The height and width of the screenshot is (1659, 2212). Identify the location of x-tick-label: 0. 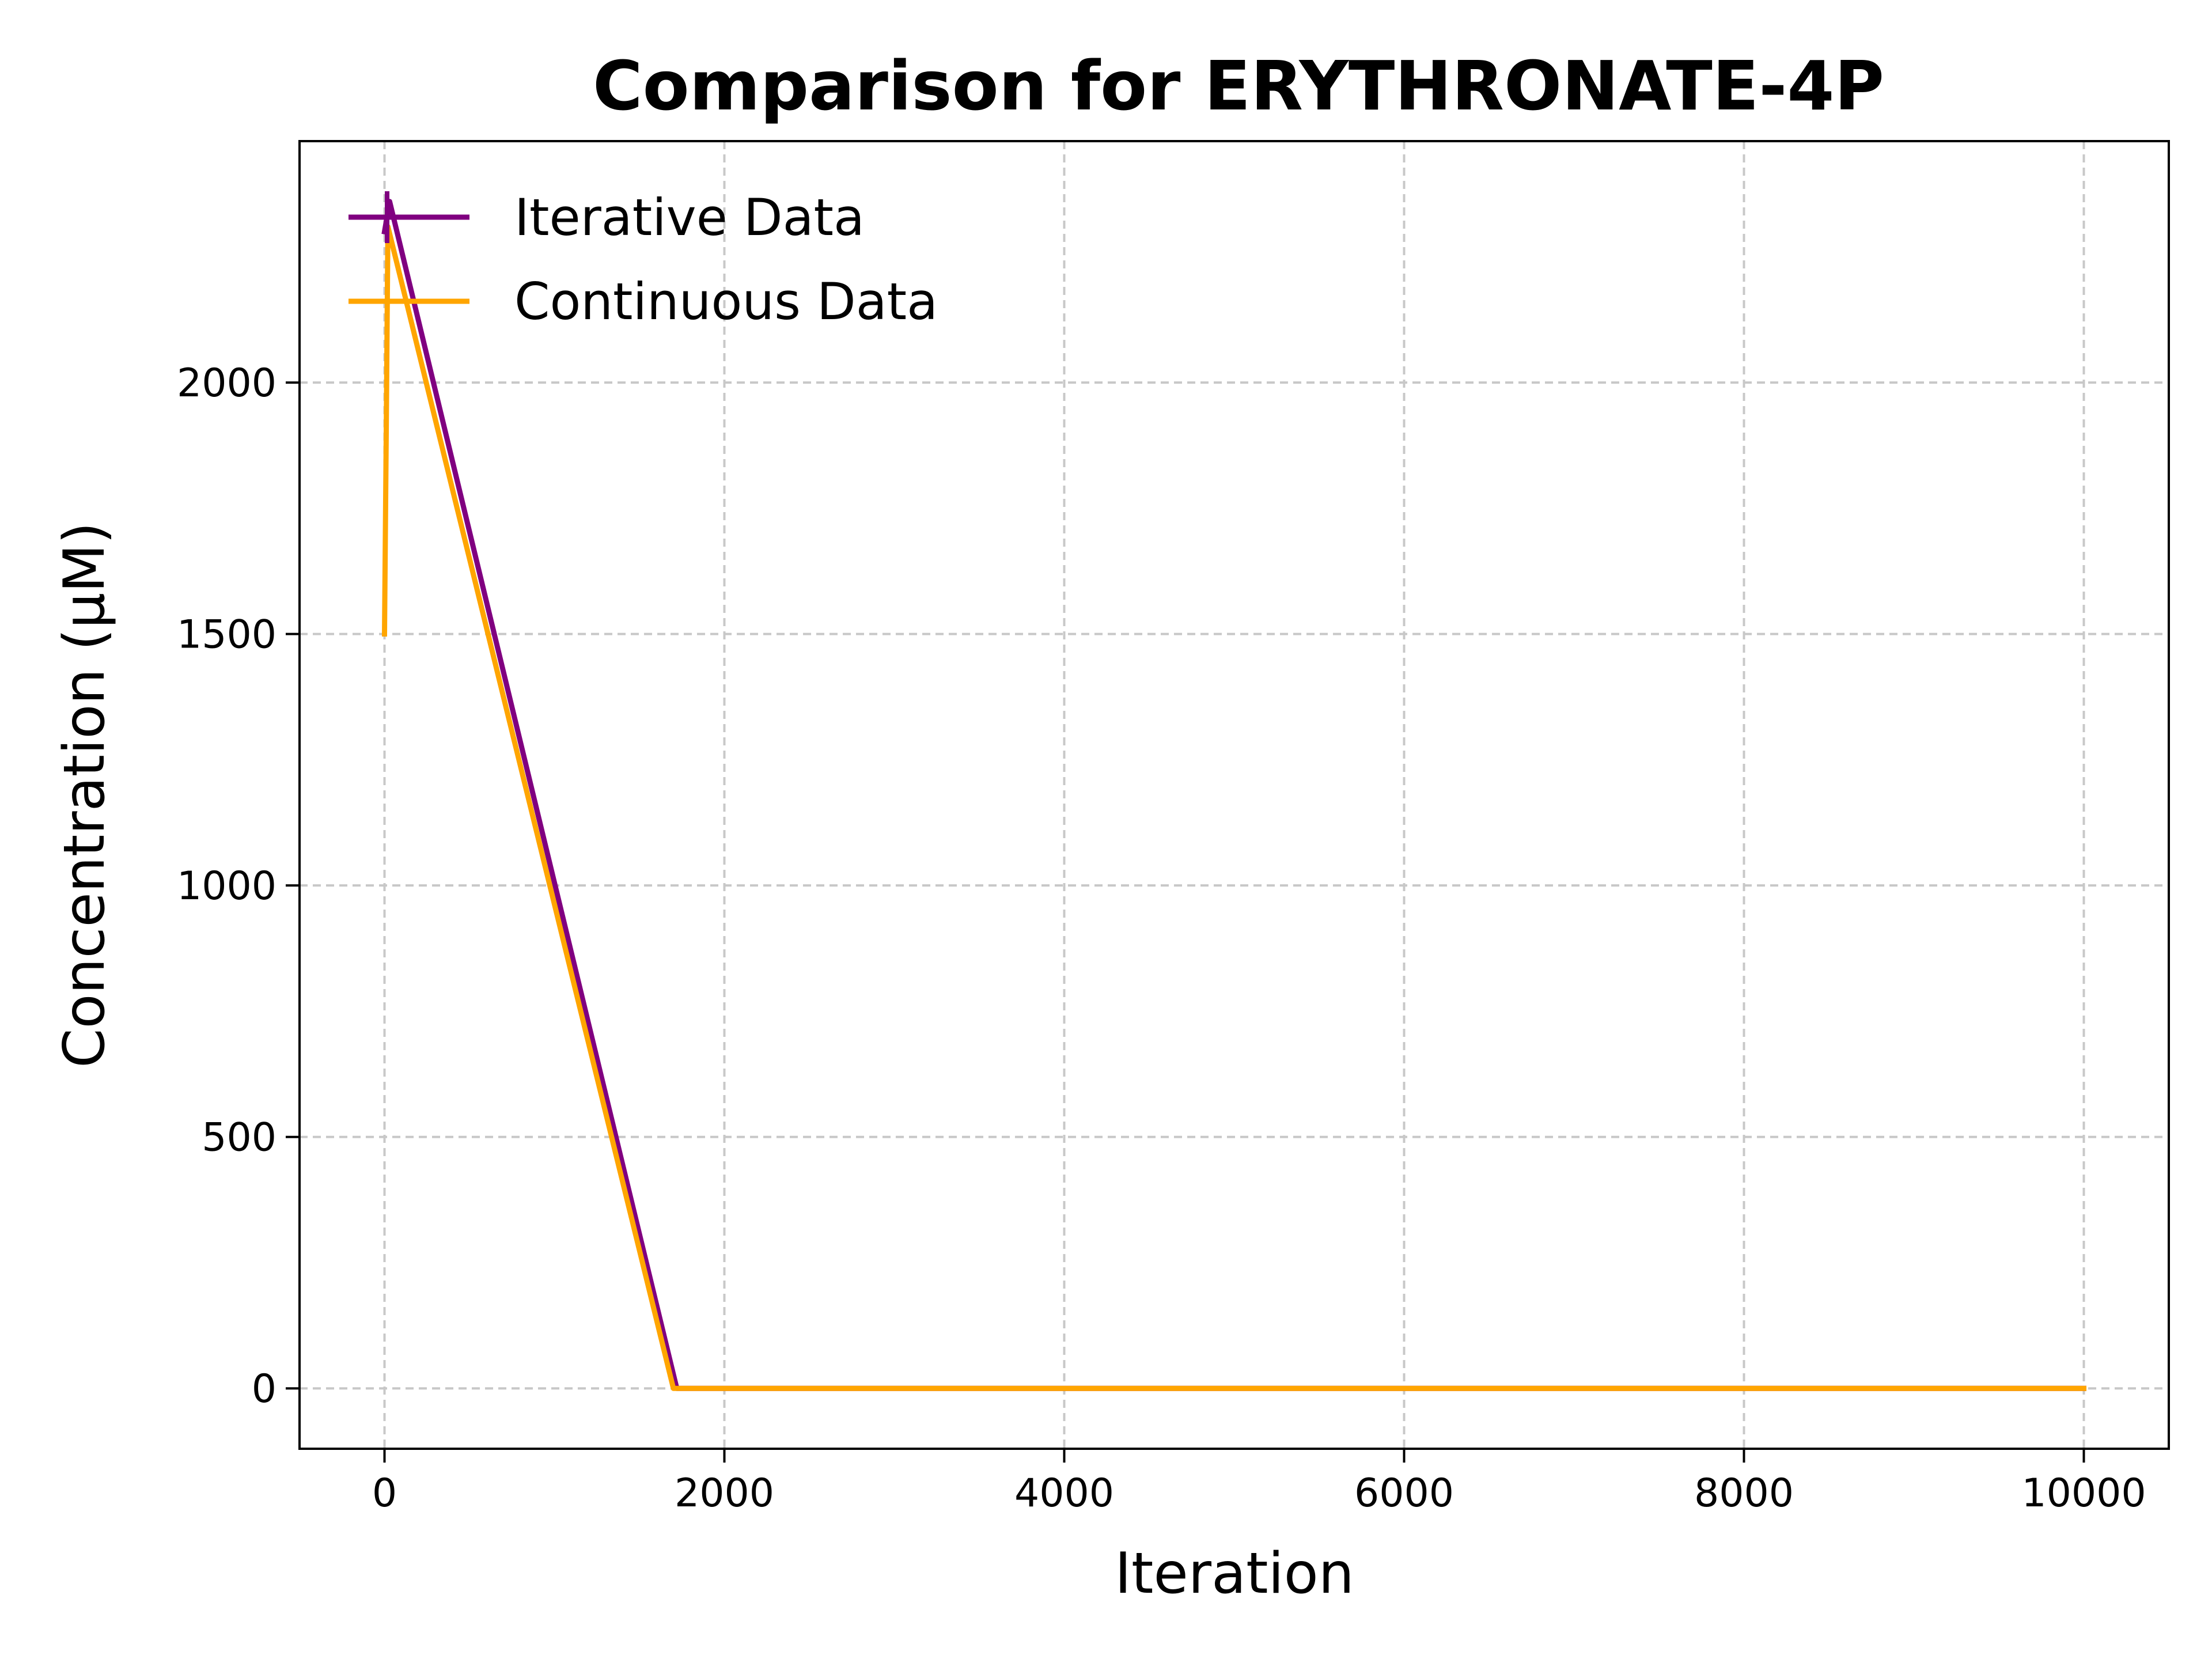
(384, 1493).